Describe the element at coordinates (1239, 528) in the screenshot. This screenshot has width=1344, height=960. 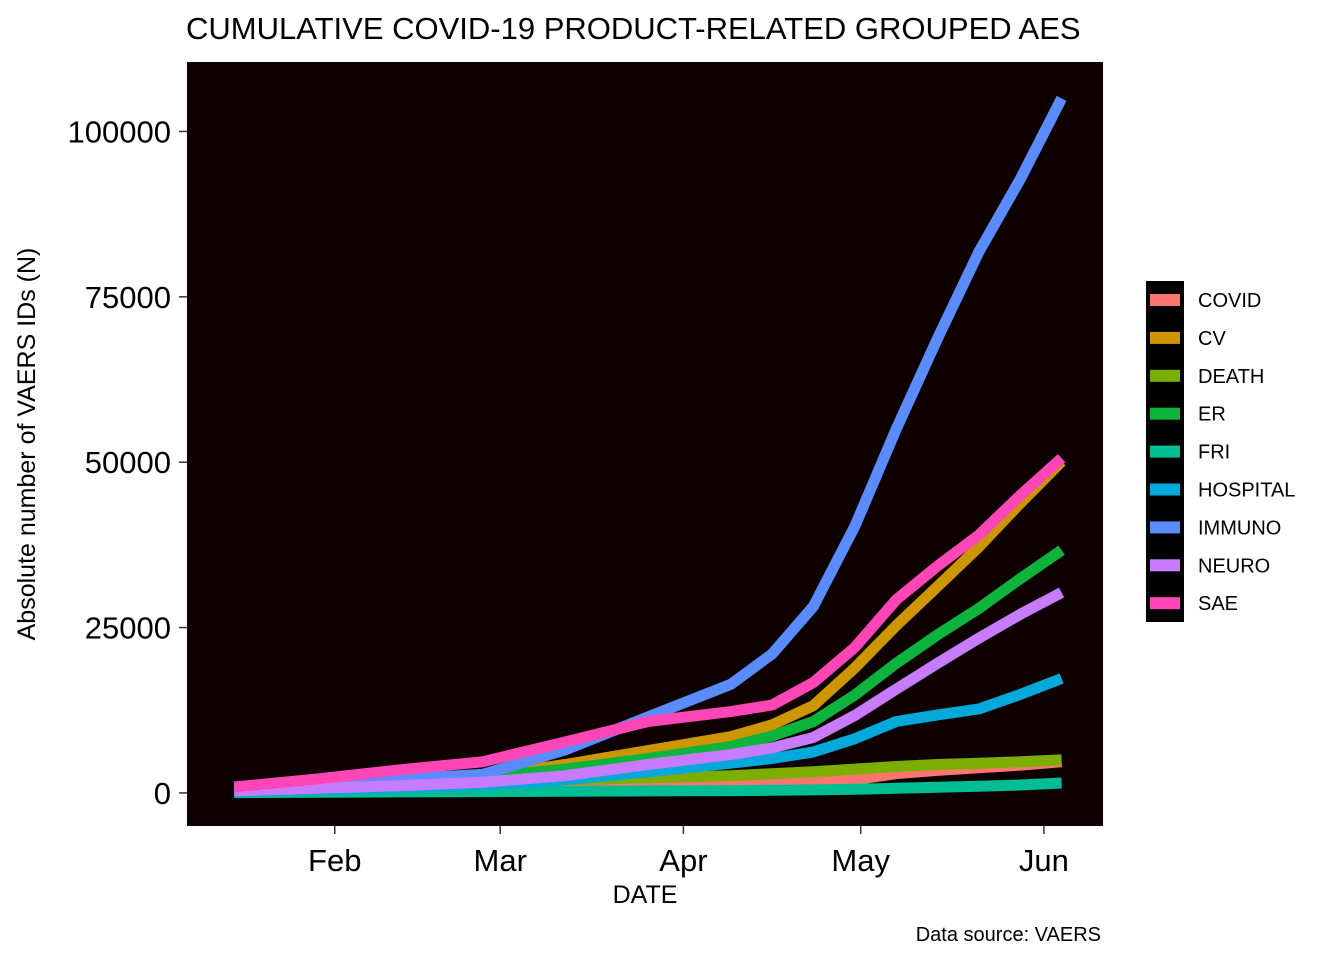
I see `legend-label-immuno: IMMUNO` at that location.